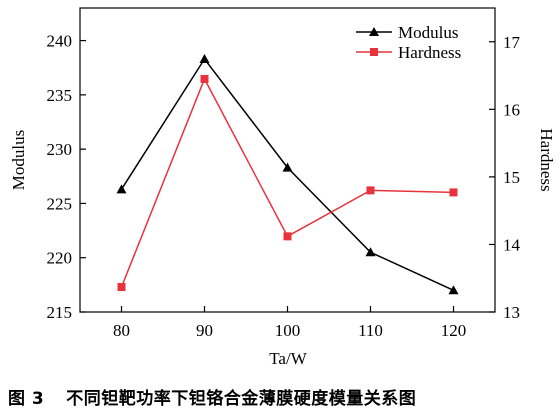 The image size is (560, 412). What do you see at coordinates (121, 330) in the screenshot?
I see `x-tick-label: 80` at bounding box center [121, 330].